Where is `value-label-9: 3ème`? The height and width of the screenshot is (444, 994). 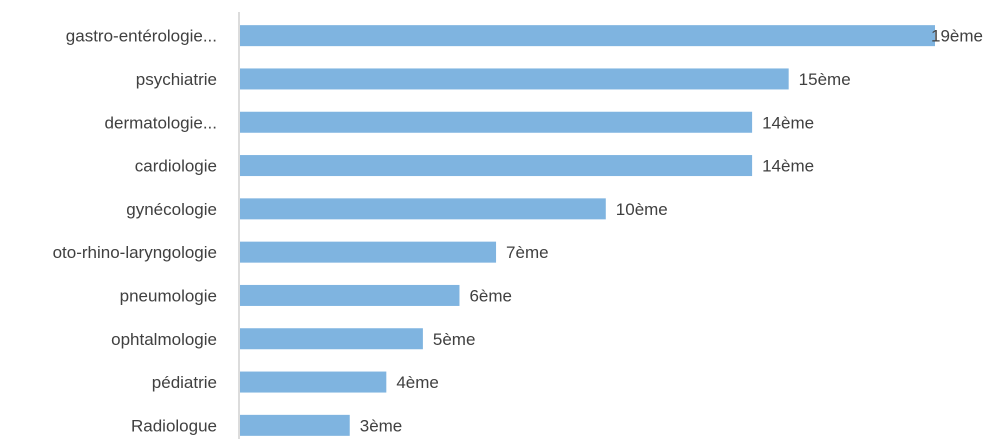 value-label-9: 3ème is located at coordinates (381, 425).